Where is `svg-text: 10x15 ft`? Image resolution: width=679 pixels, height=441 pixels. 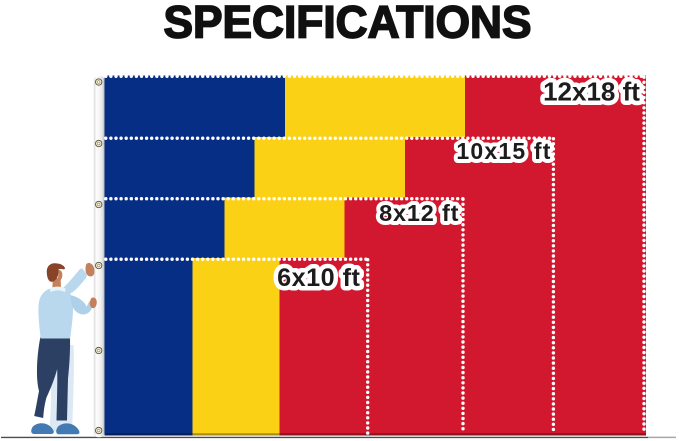
svg-text: 10x15 ft is located at coordinates (503, 151).